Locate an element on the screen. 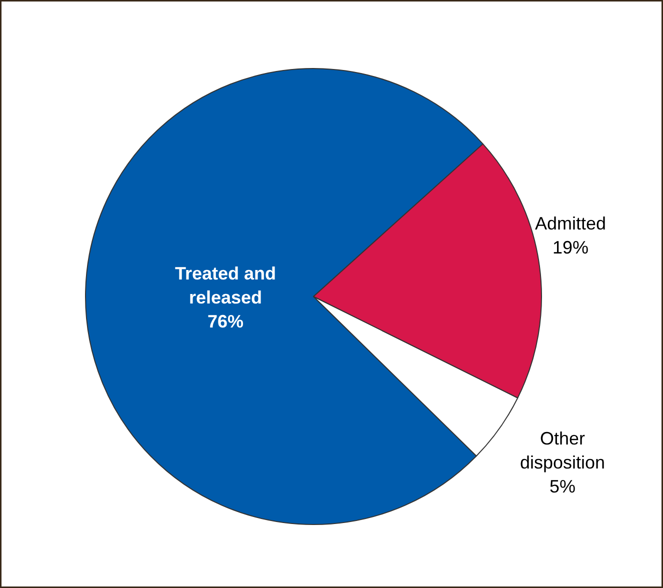 This screenshot has width=663, height=588. slice-label: Other disposition is located at coordinates (563, 450).